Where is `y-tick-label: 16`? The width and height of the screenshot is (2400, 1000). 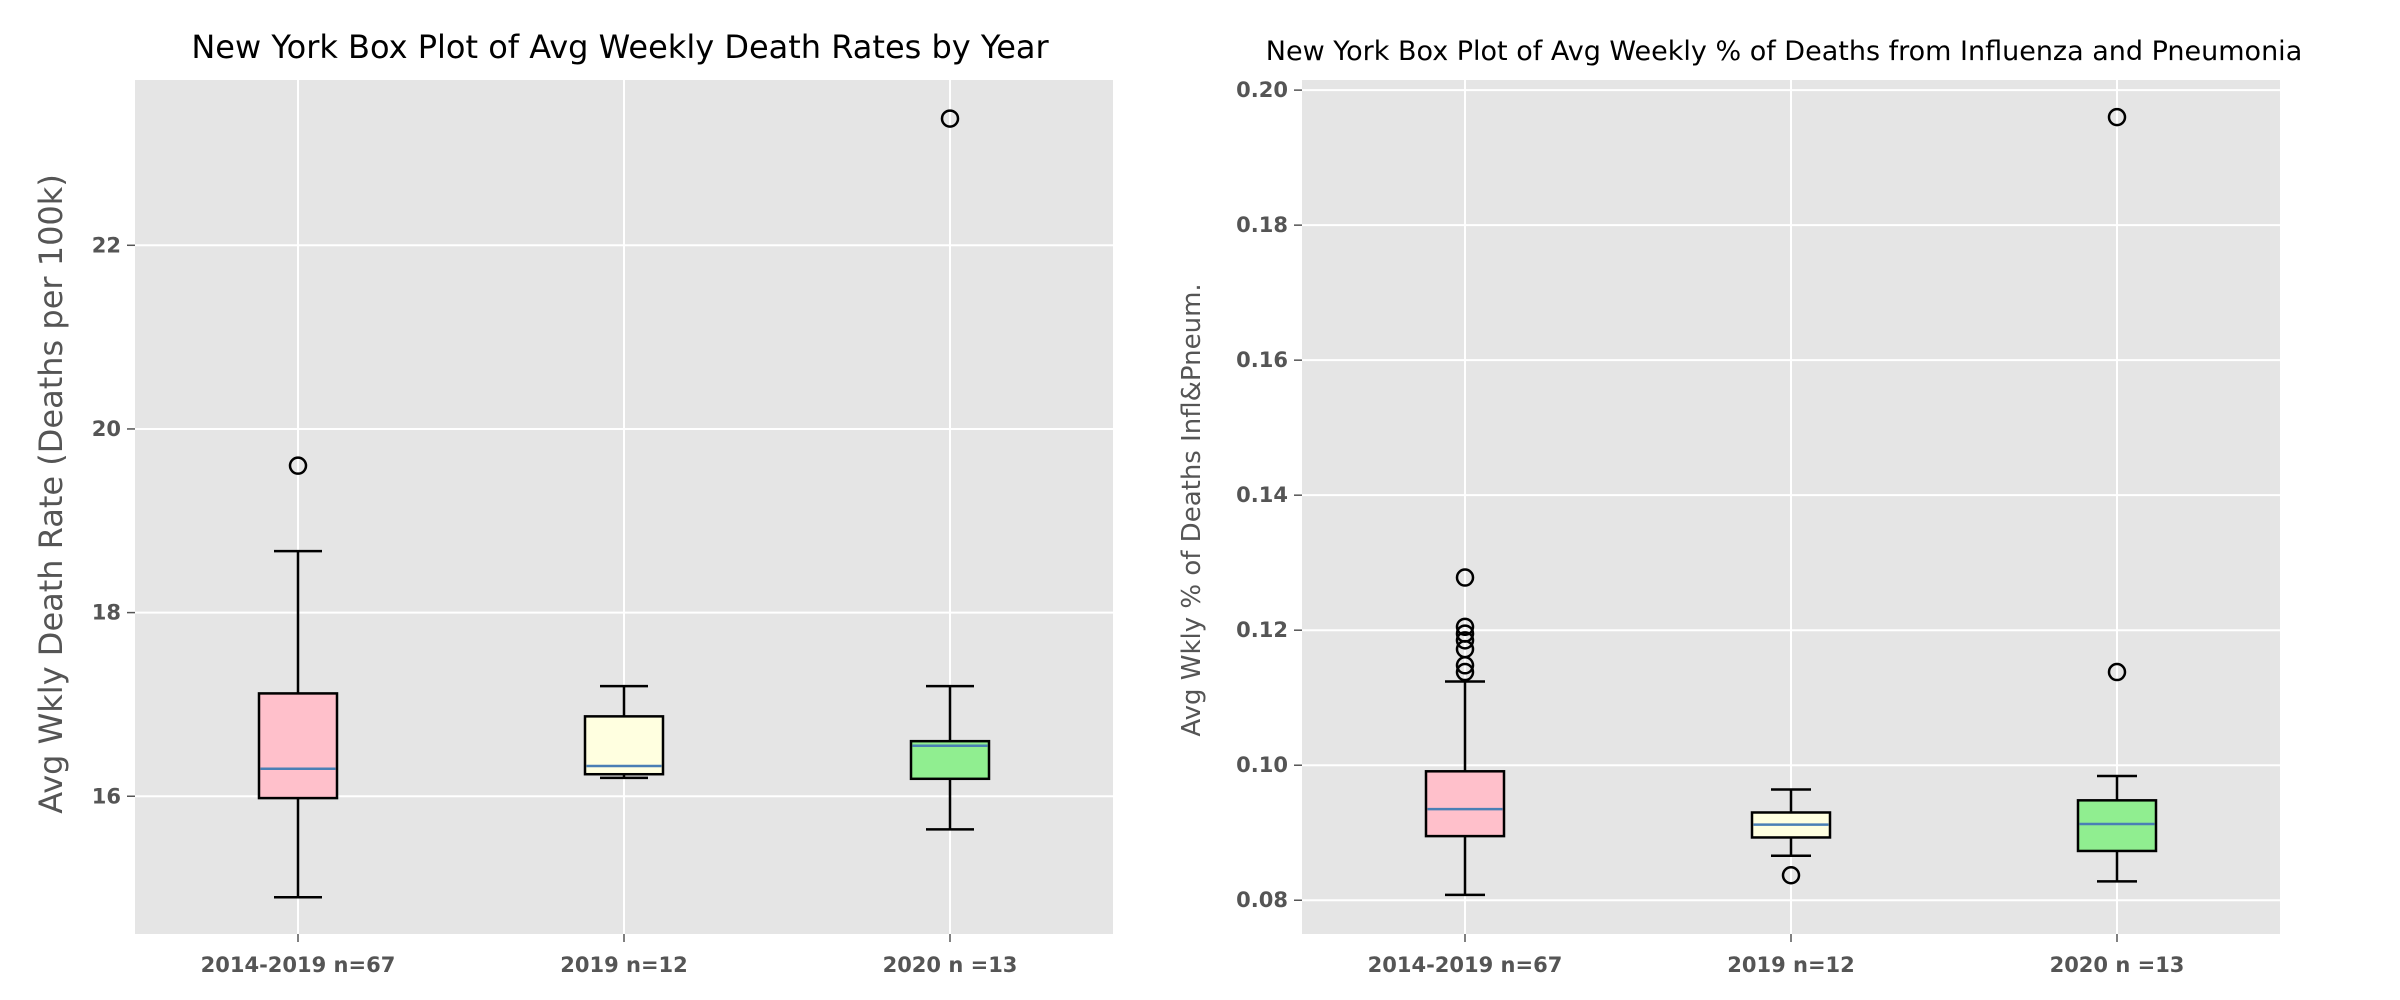
y-tick-label: 16 is located at coordinates (106, 796).